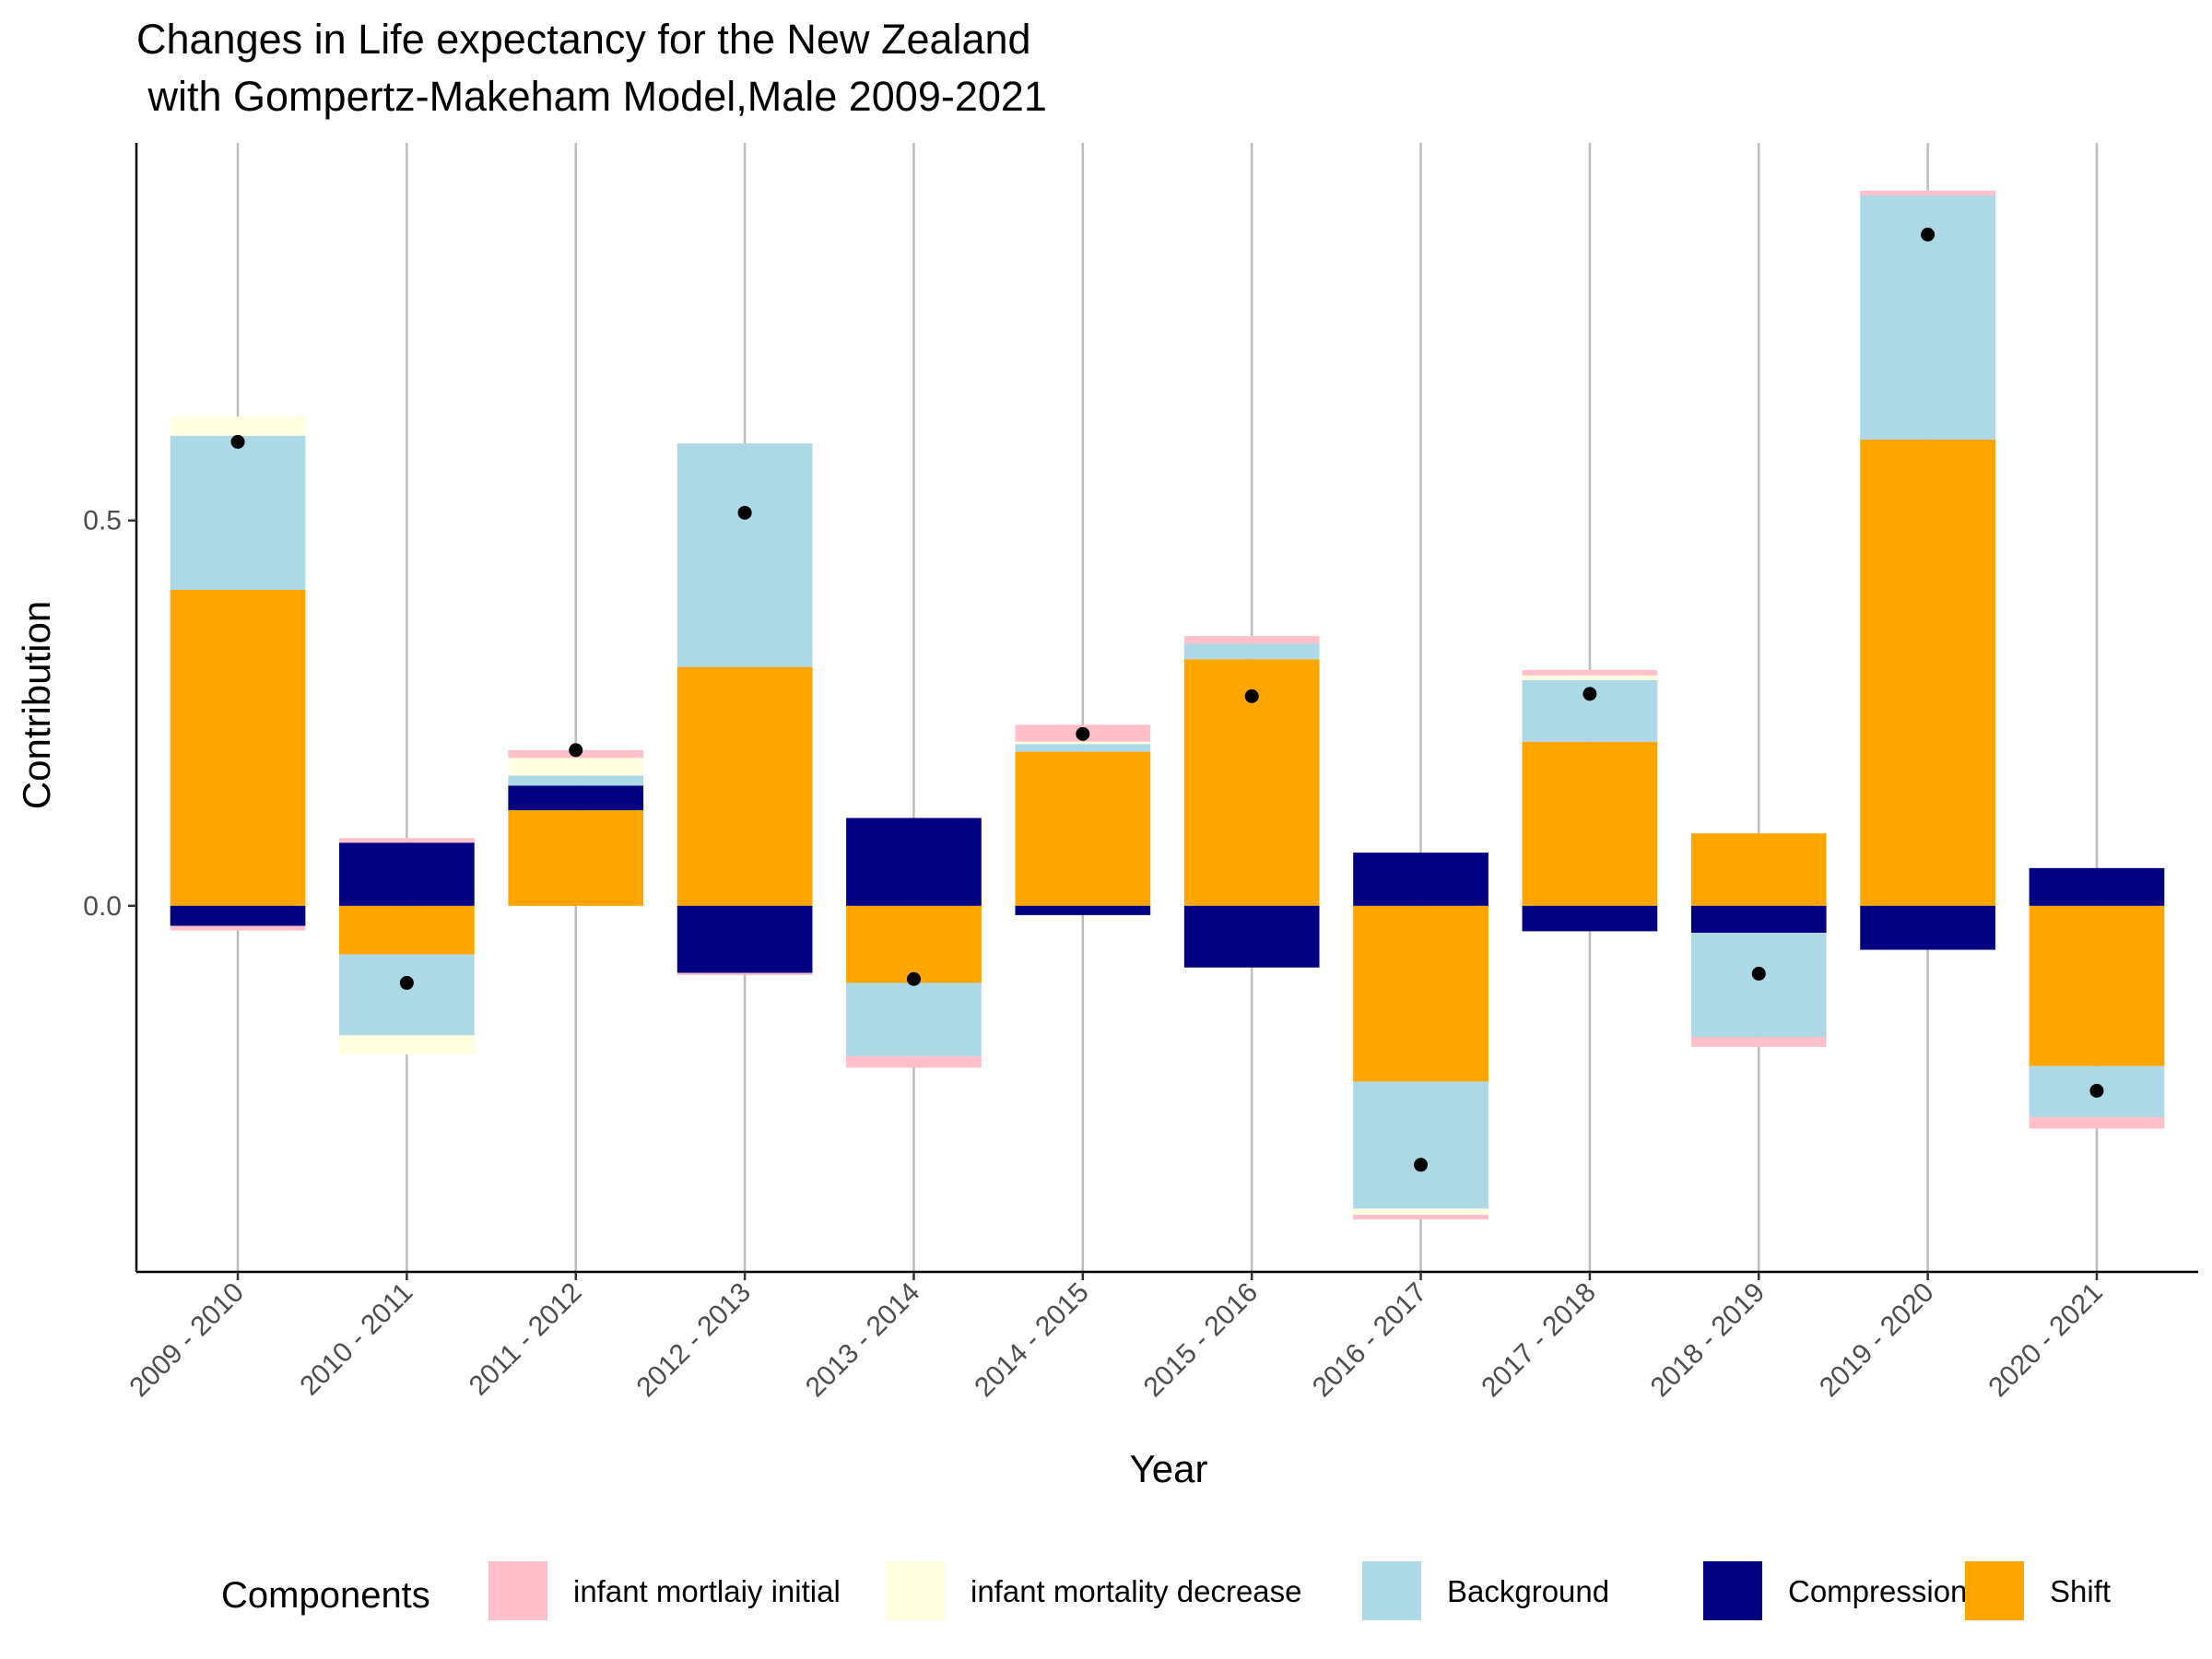  What do you see at coordinates (1528, 1591) in the screenshot?
I see `legend-label-background: Background` at bounding box center [1528, 1591].